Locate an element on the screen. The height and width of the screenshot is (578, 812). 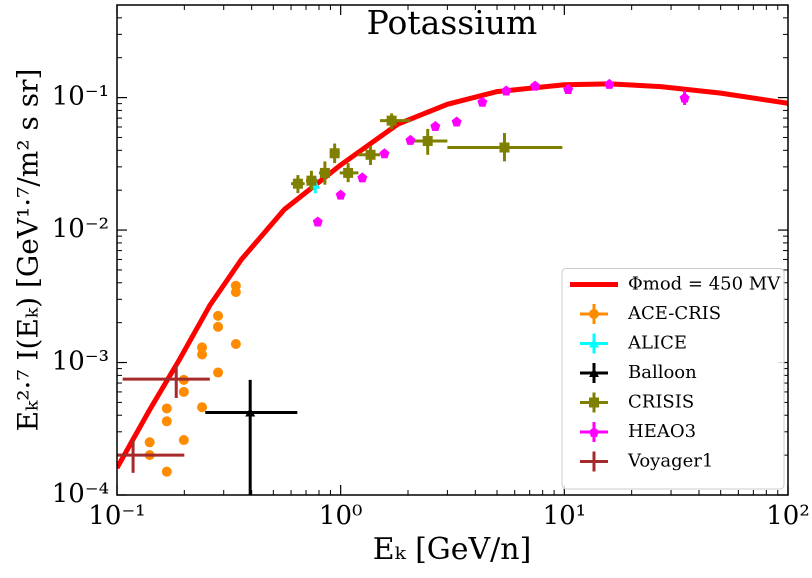
y-axis-label: Eₖ²·⁷ I(Eₖ) [GeV¹·⁷/m² s sr] is located at coordinates (28, 250).